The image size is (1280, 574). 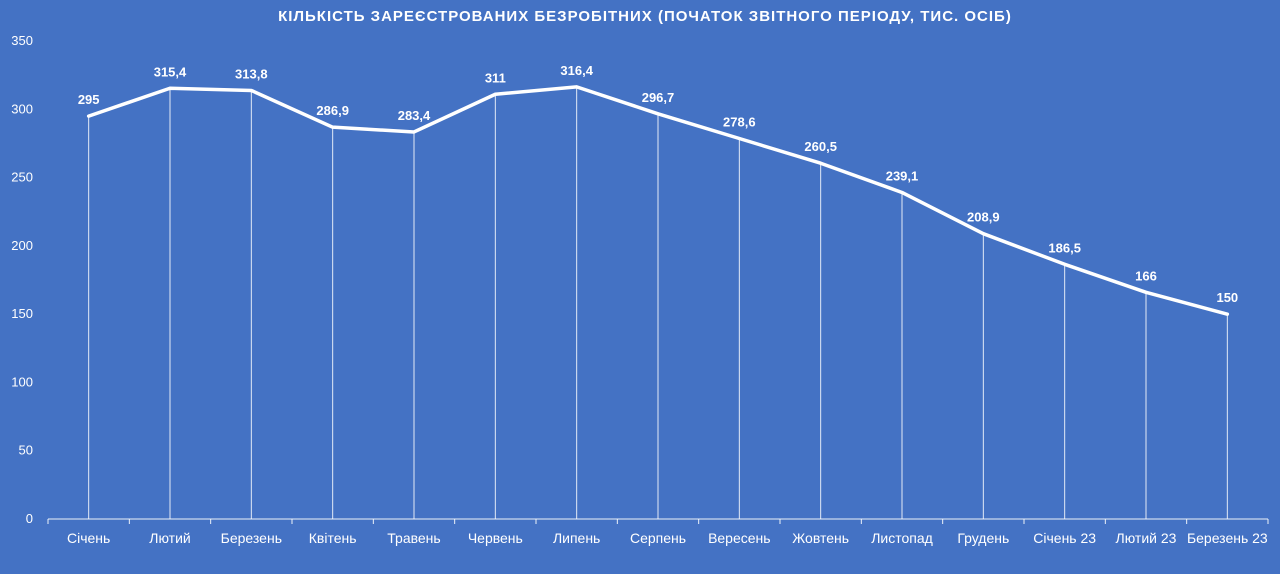 I want to click on x-tick-label: Листопад, so click(x=902, y=538).